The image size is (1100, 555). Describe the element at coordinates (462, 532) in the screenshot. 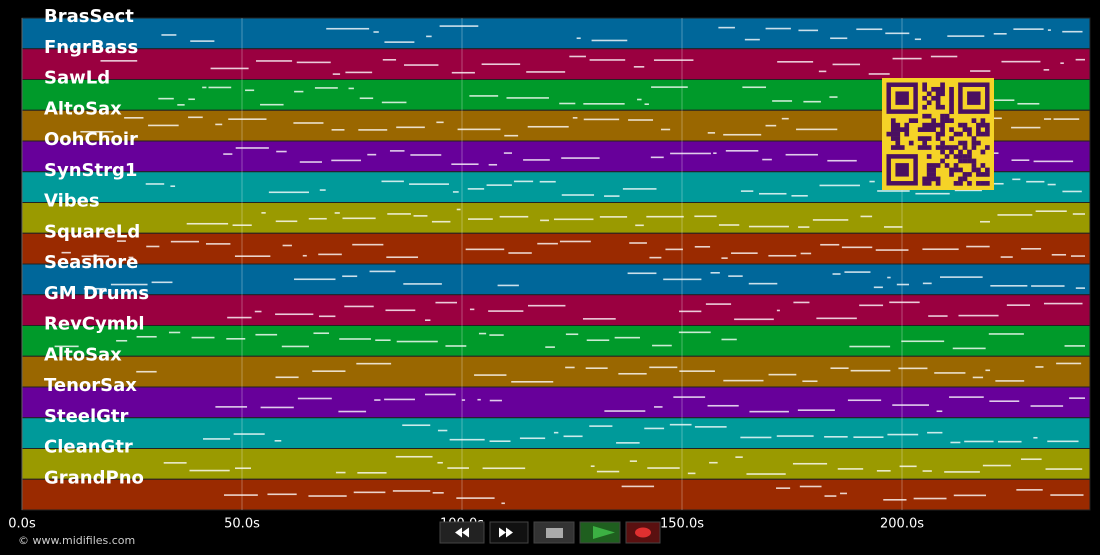

I see `rewind-button` at that location.